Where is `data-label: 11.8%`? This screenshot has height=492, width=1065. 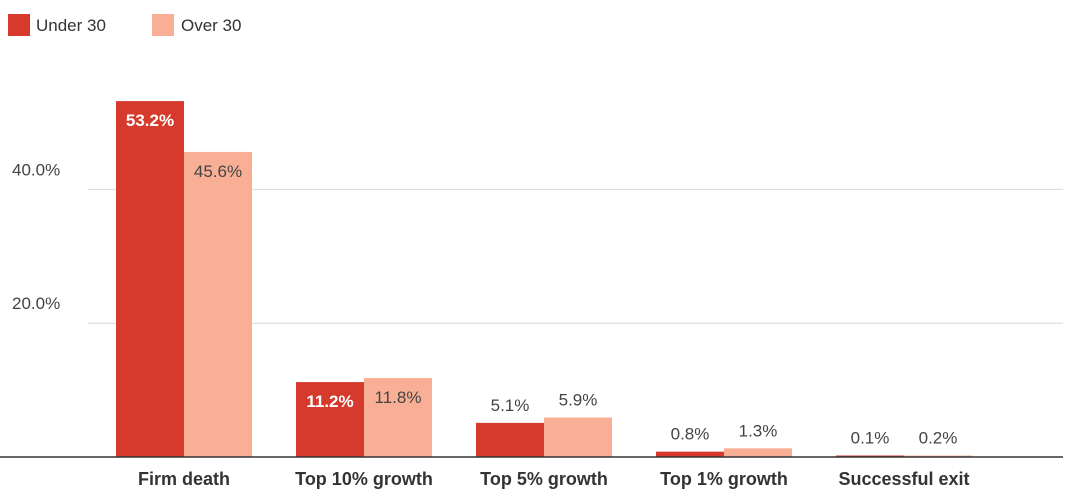 data-label: 11.8% is located at coordinates (398, 397).